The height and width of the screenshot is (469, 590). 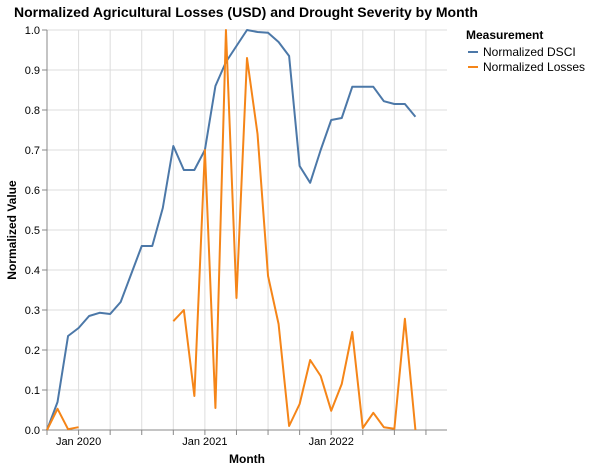 I want to click on y-axis-title: Normalized Value, so click(x=12, y=230).